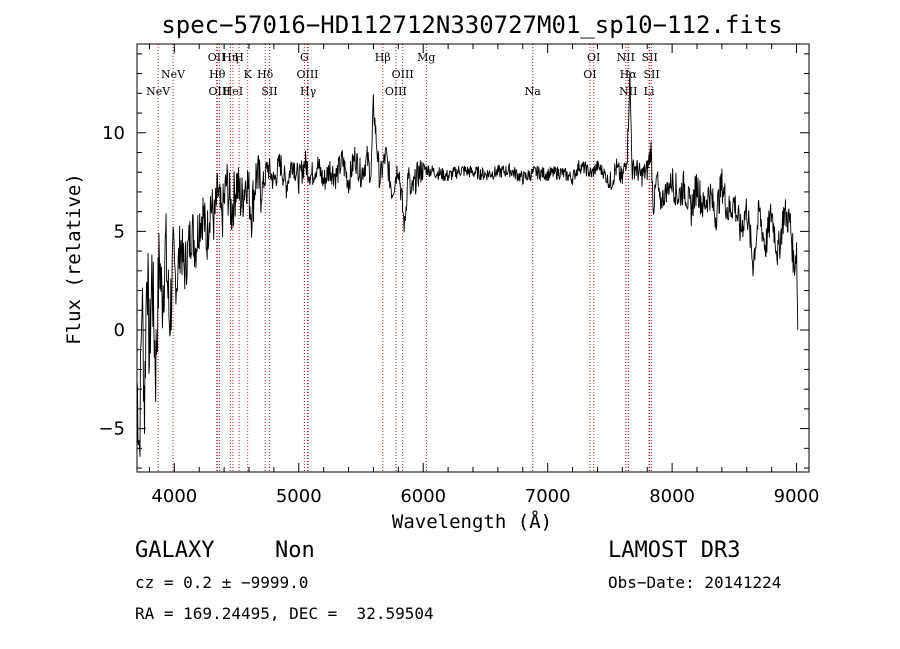 This screenshot has width=900, height=649. I want to click on line-marker-label: K, so click(248, 74).